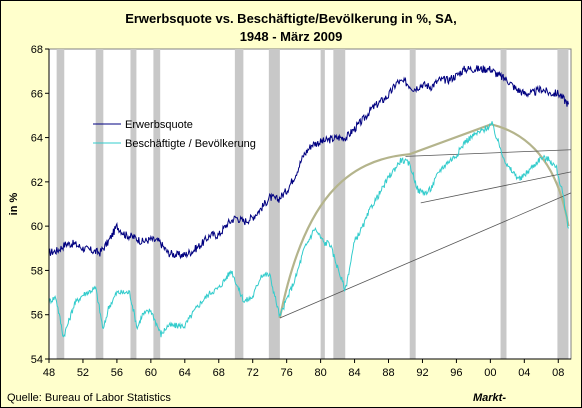  Describe the element at coordinates (489, 398) in the screenshot. I see `corner-note: Markt-` at that location.